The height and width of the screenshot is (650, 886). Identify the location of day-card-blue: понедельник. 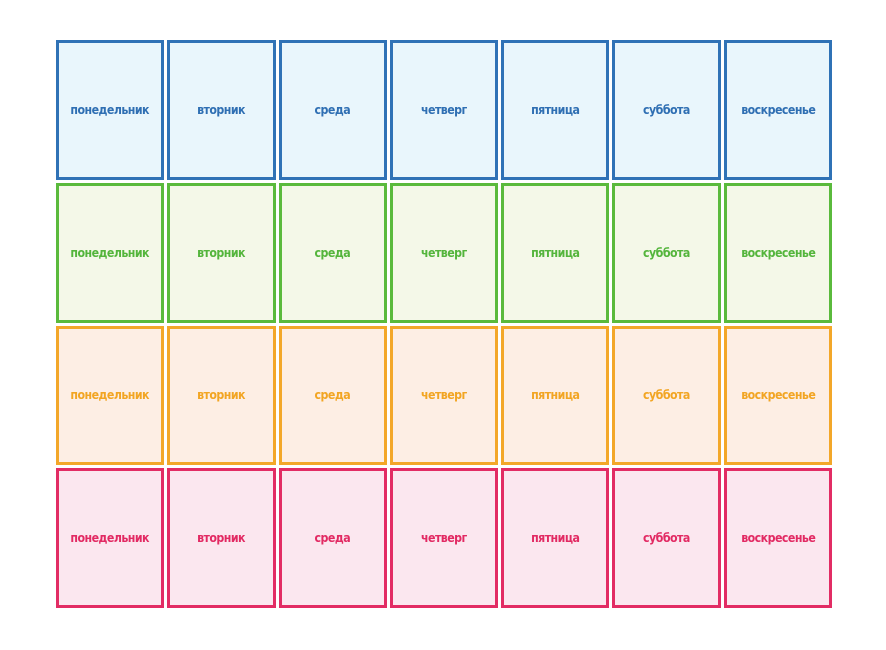
(110, 110).